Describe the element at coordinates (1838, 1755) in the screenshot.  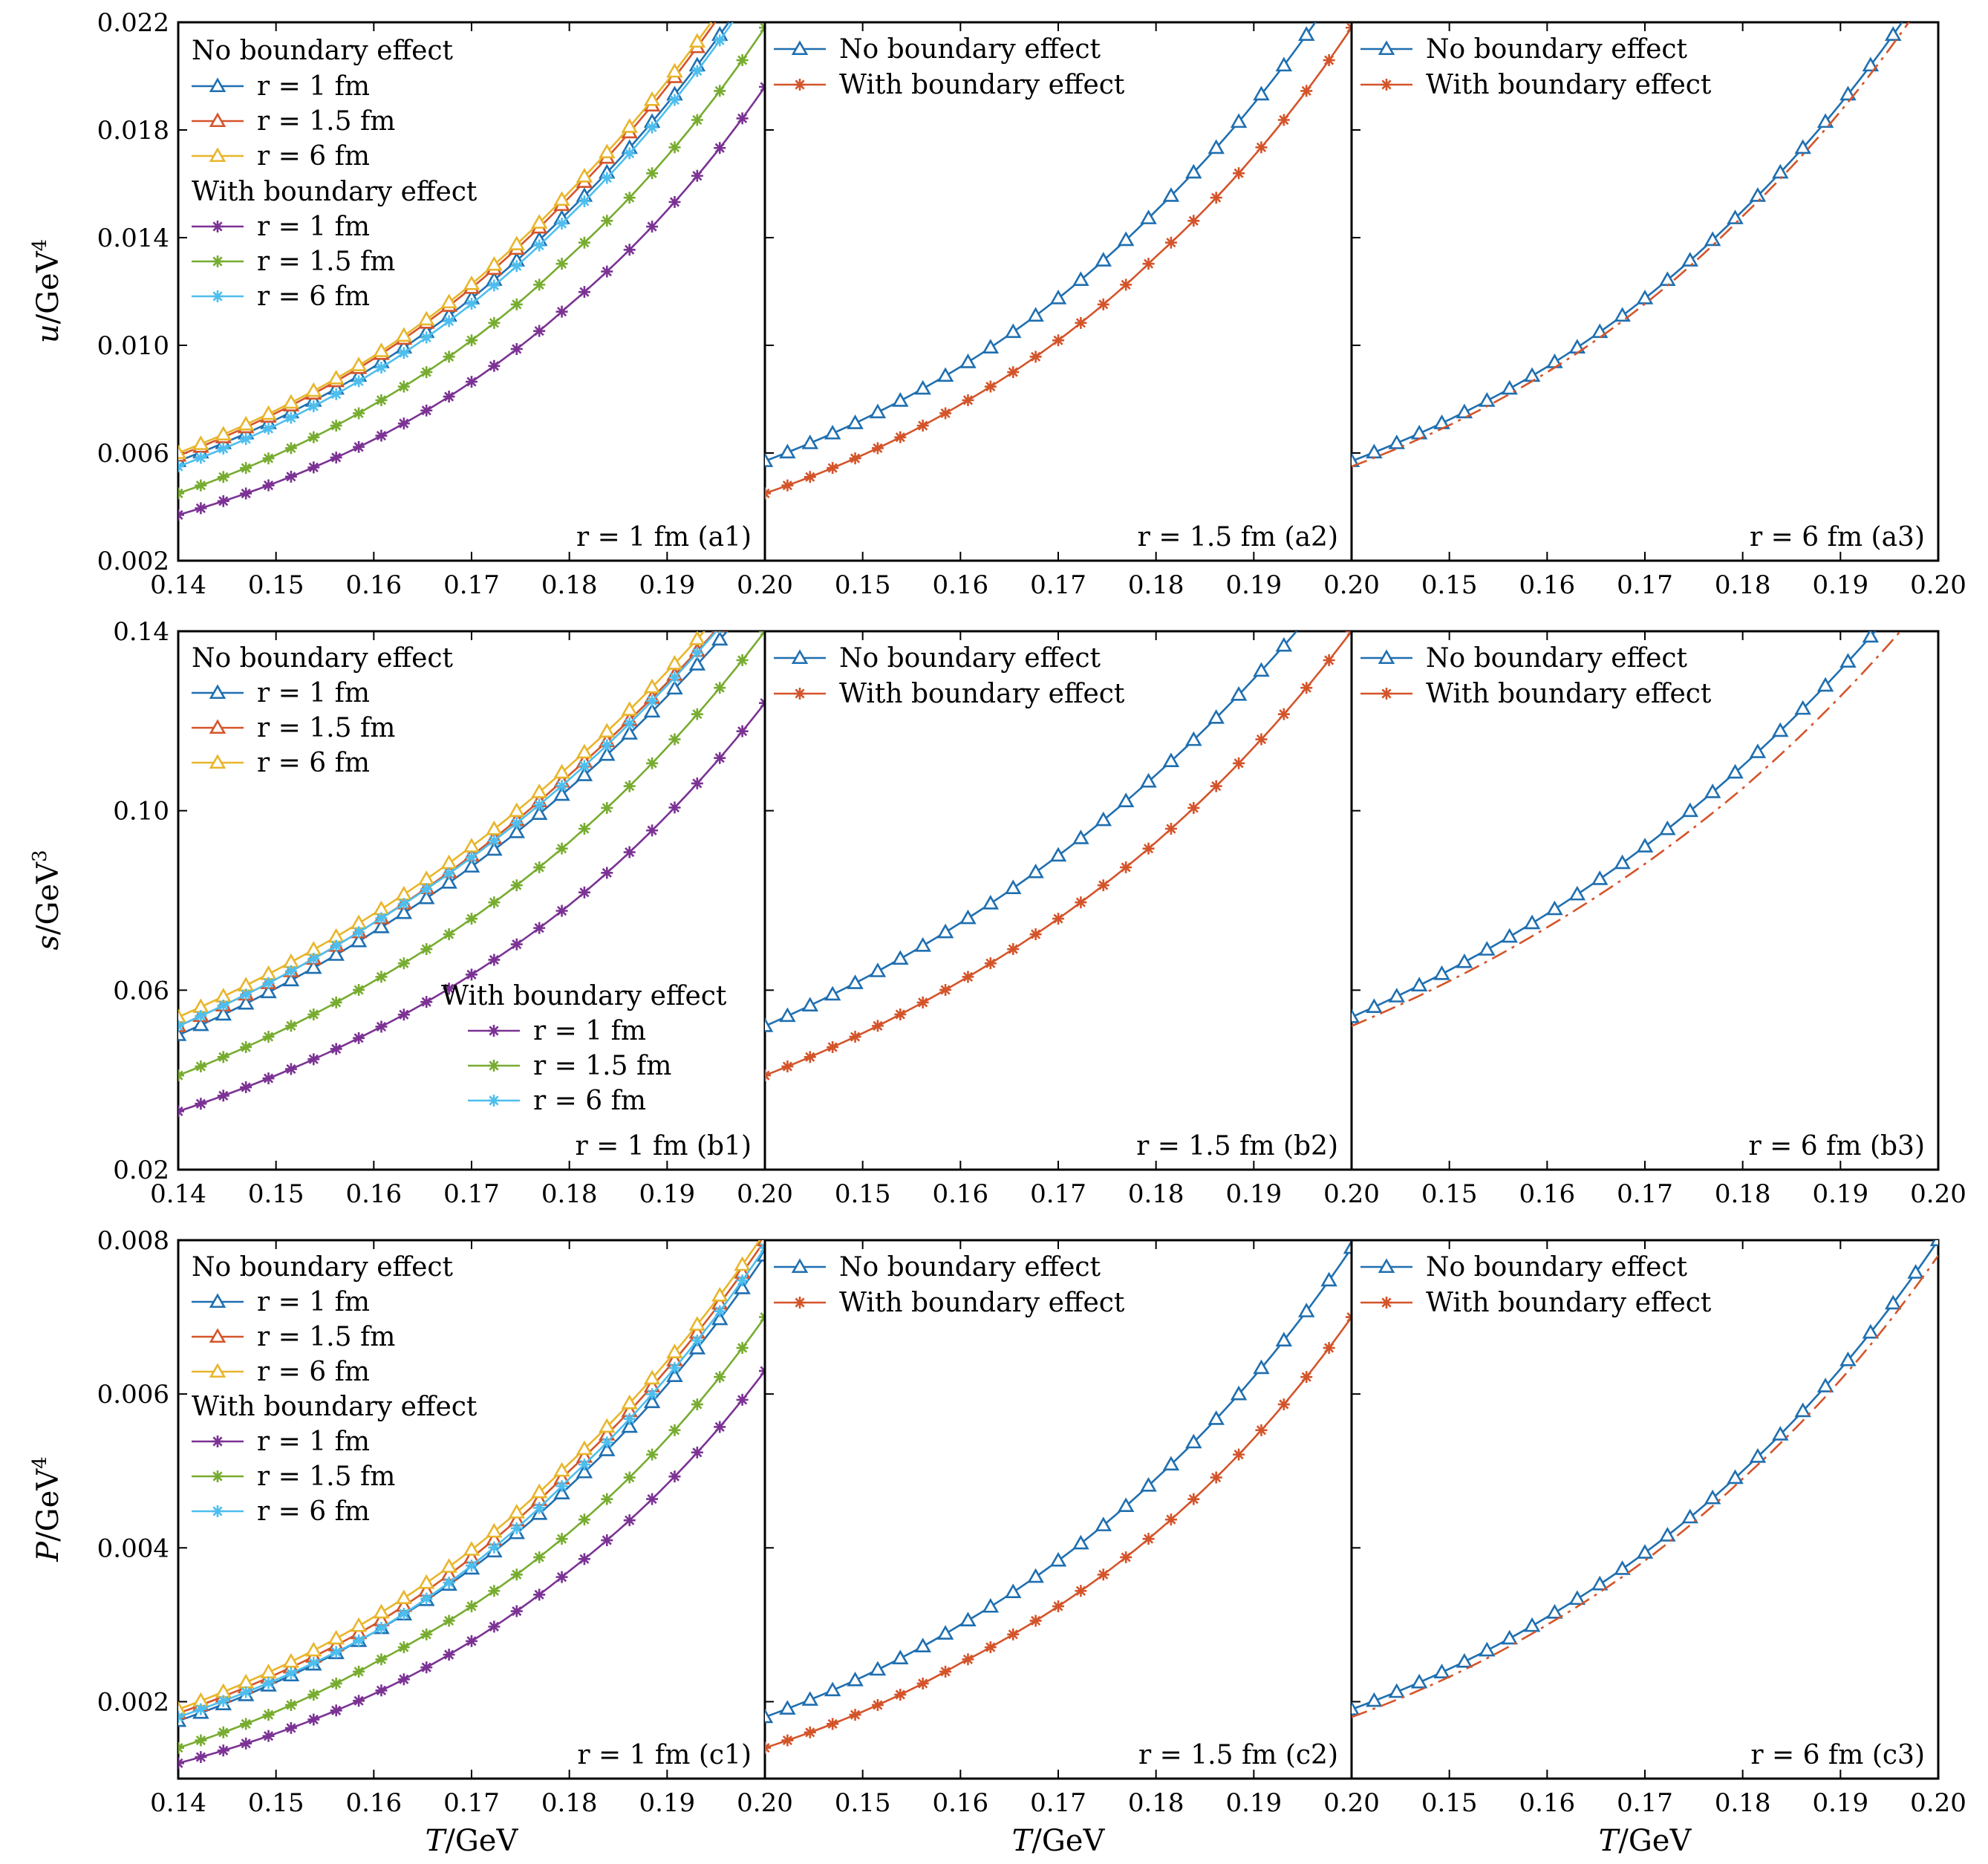
I see `panel-label: r = 6 fm (c3)` at that location.